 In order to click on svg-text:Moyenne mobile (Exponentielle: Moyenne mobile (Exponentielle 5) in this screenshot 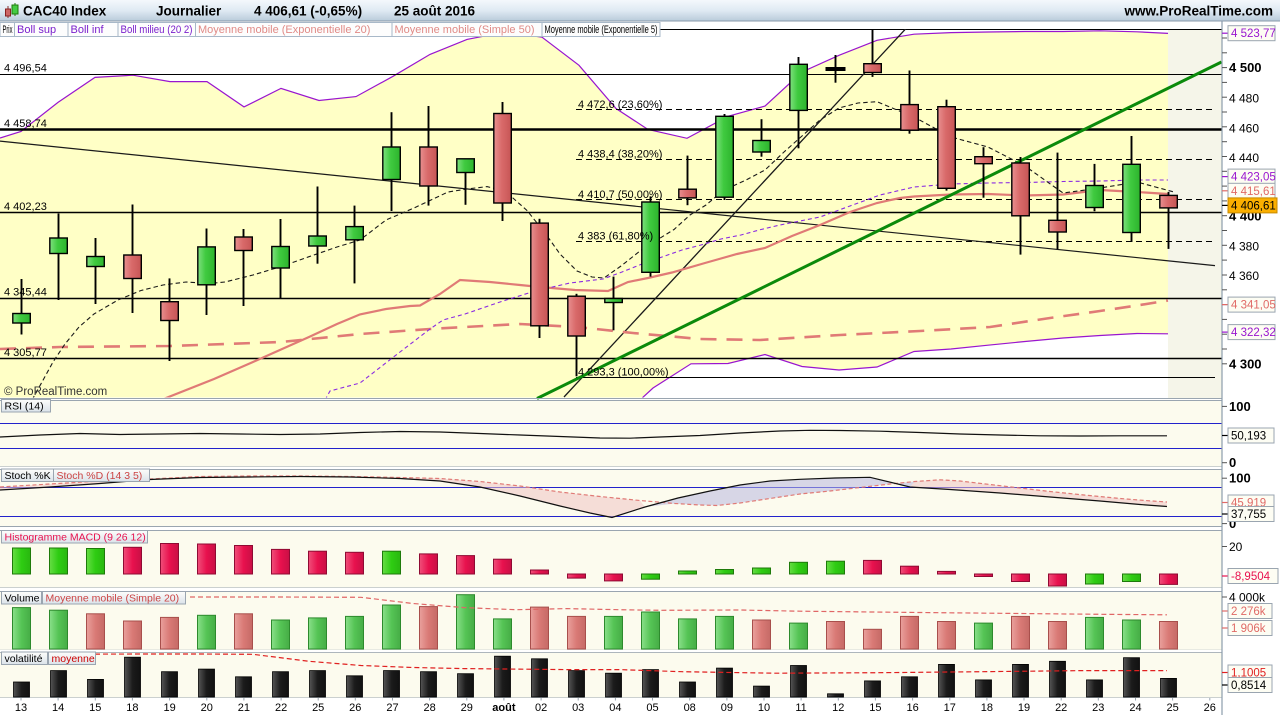, I will do `click(601, 30)`.